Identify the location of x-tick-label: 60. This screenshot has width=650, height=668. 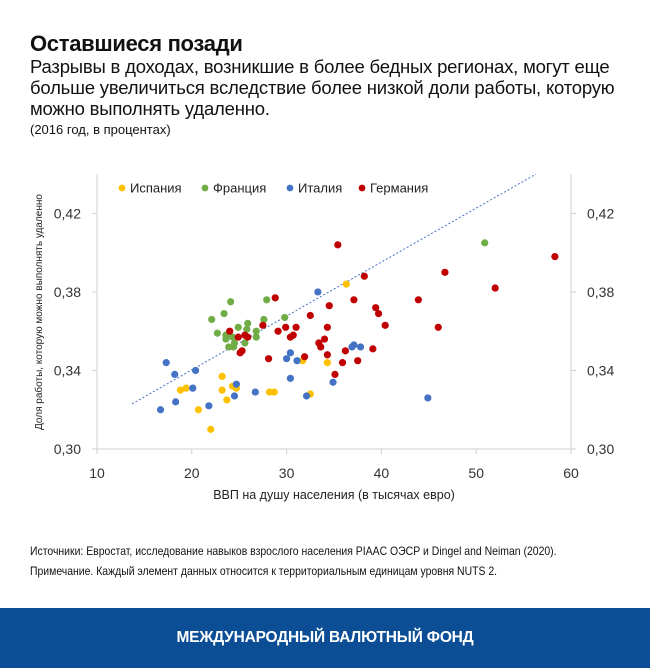
(571, 473).